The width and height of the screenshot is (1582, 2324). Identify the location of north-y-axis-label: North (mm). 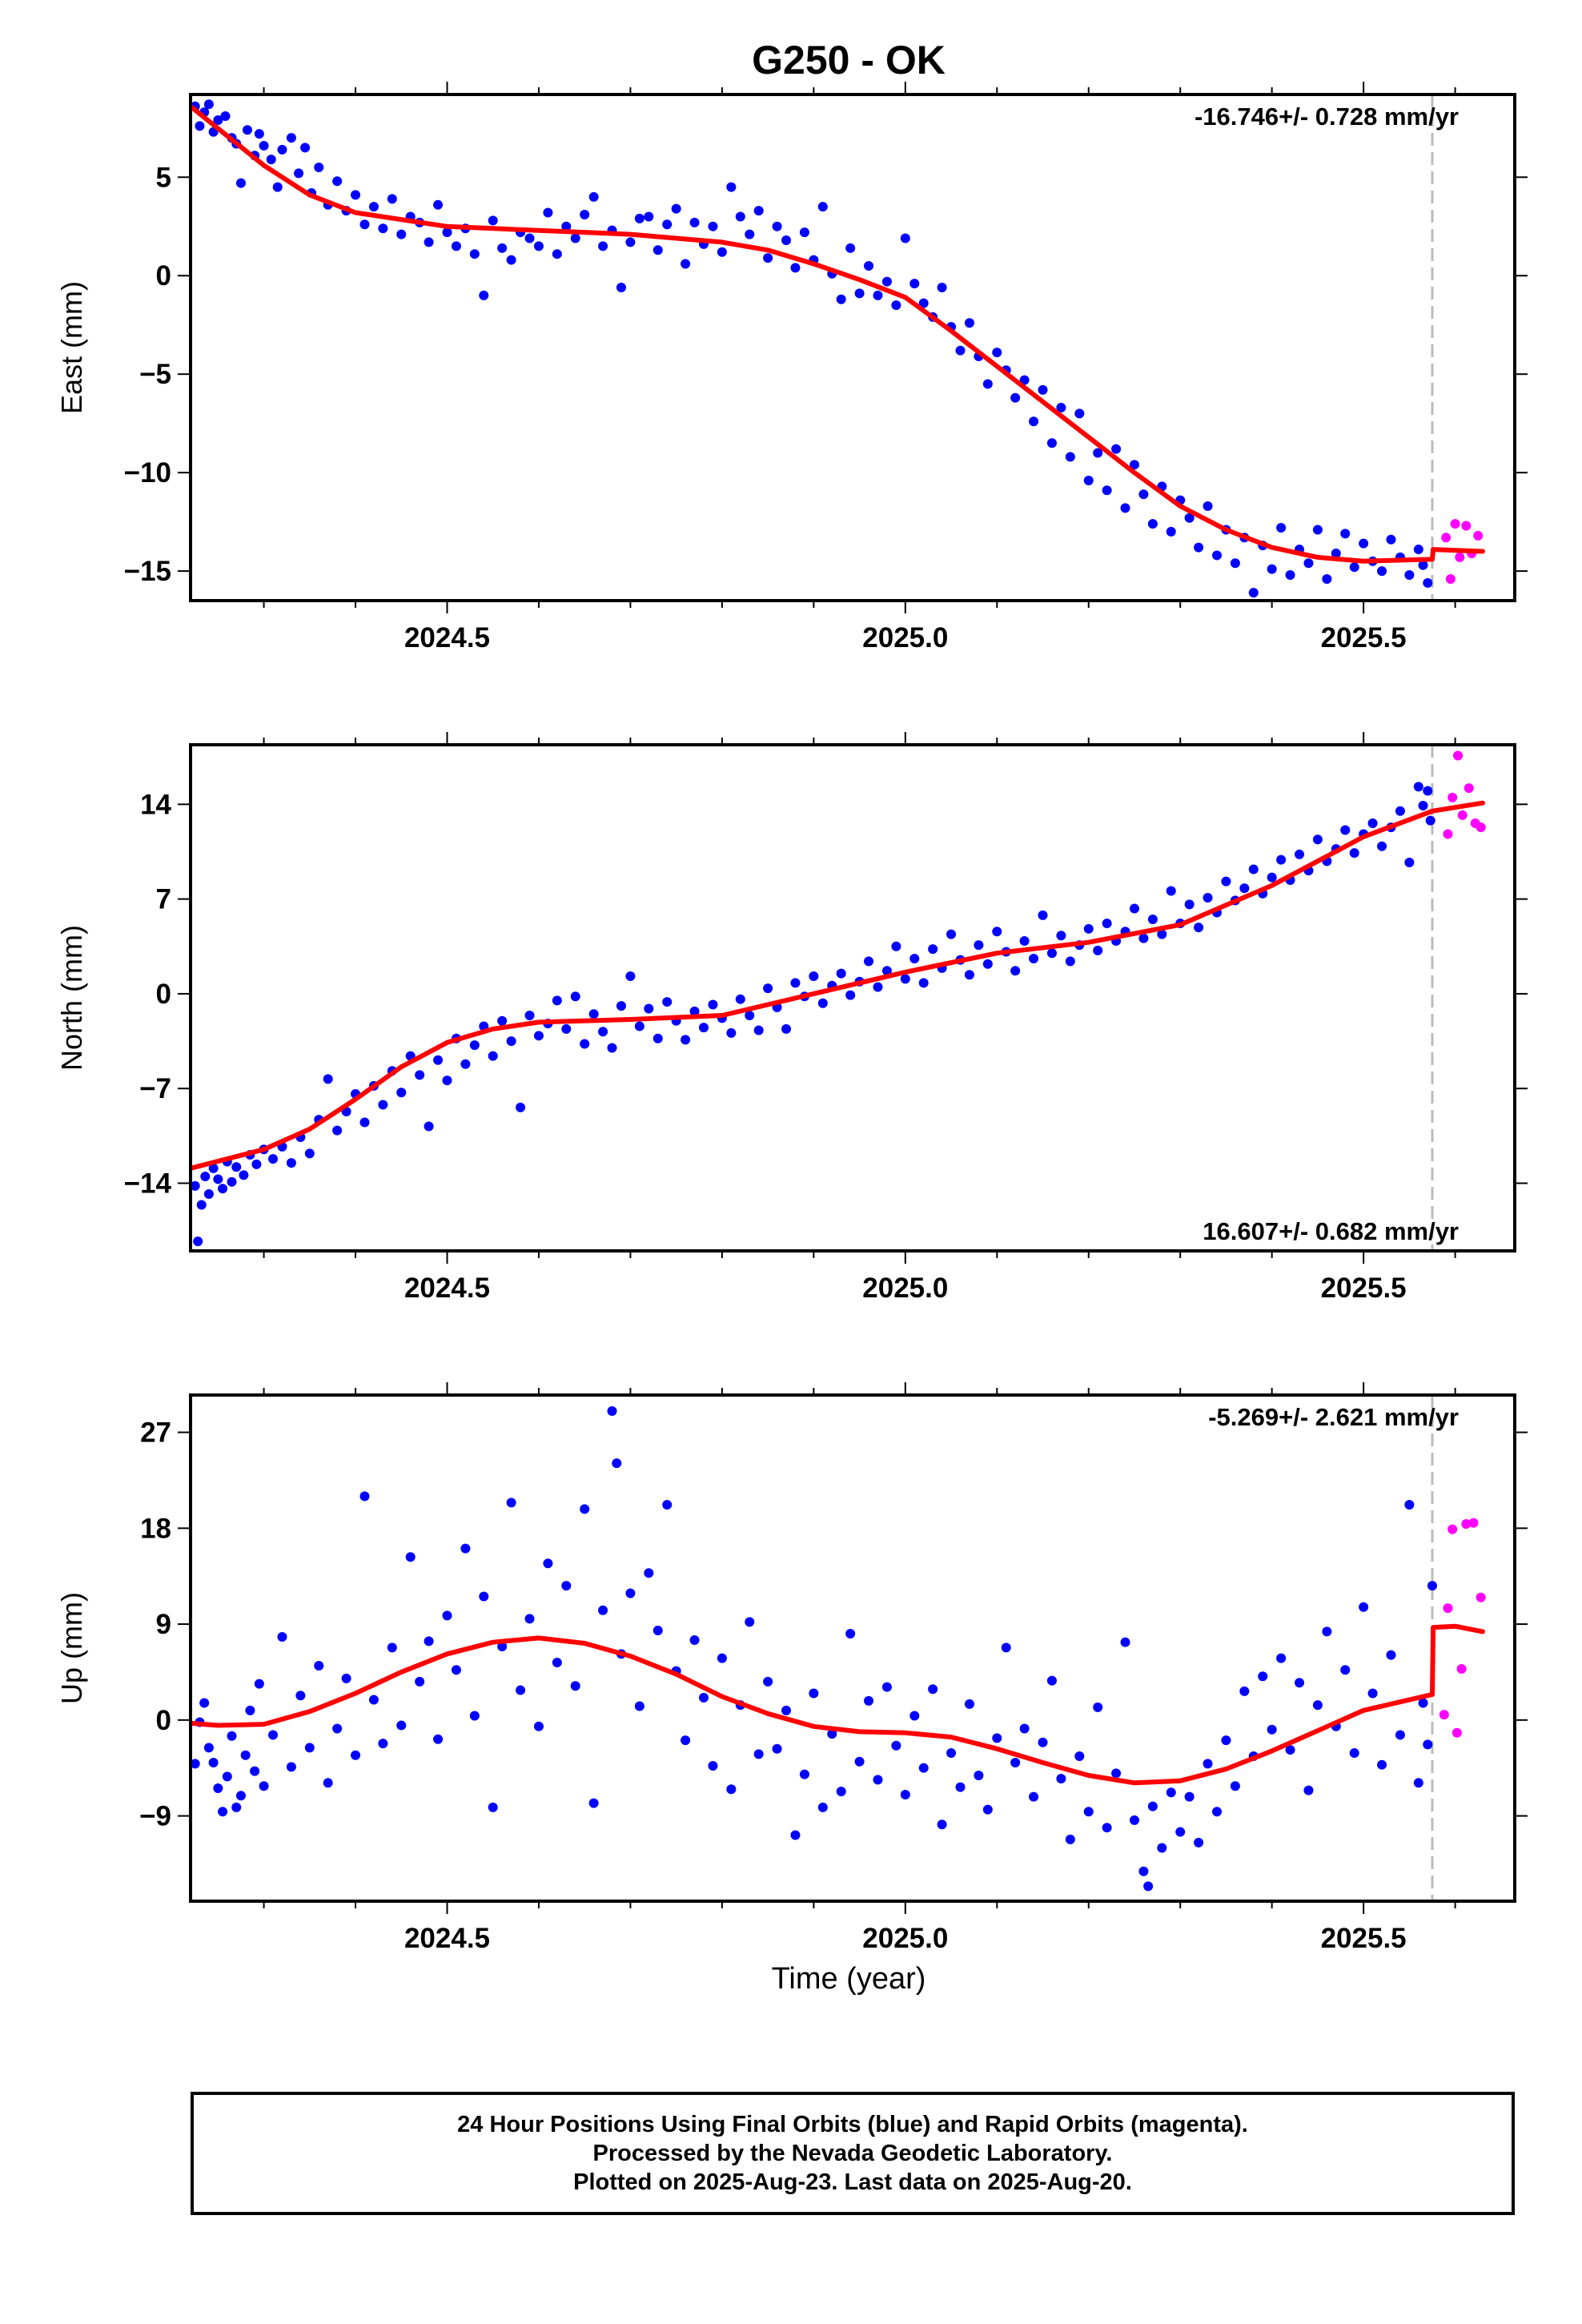
(71, 998).